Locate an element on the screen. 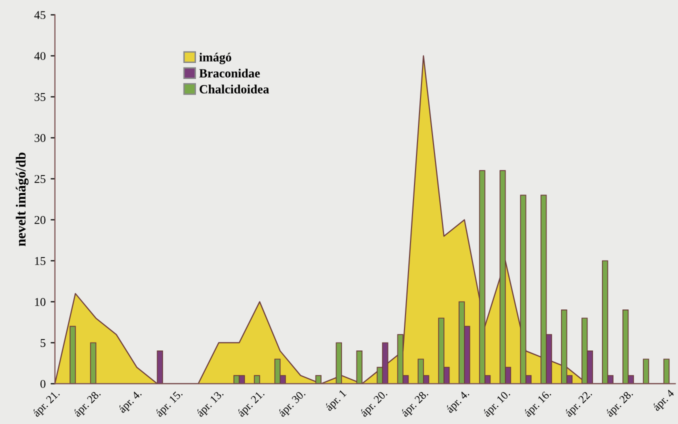 This screenshot has height=424, width=678. x-tick-label: ápr. 4 is located at coordinates (664, 400).